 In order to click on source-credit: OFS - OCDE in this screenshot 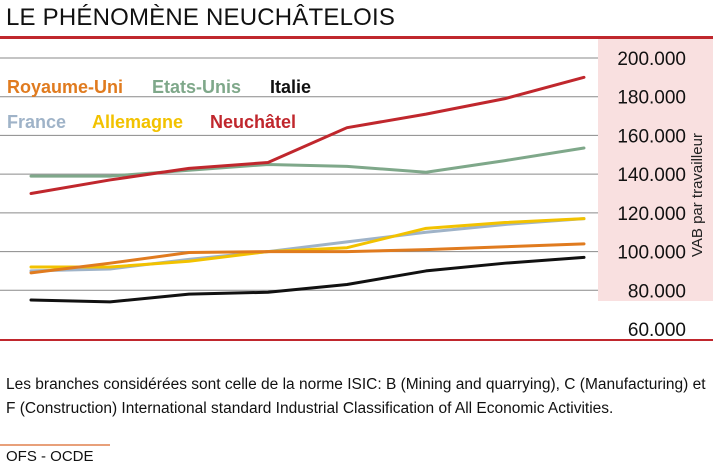, I will do `click(50, 456)`.